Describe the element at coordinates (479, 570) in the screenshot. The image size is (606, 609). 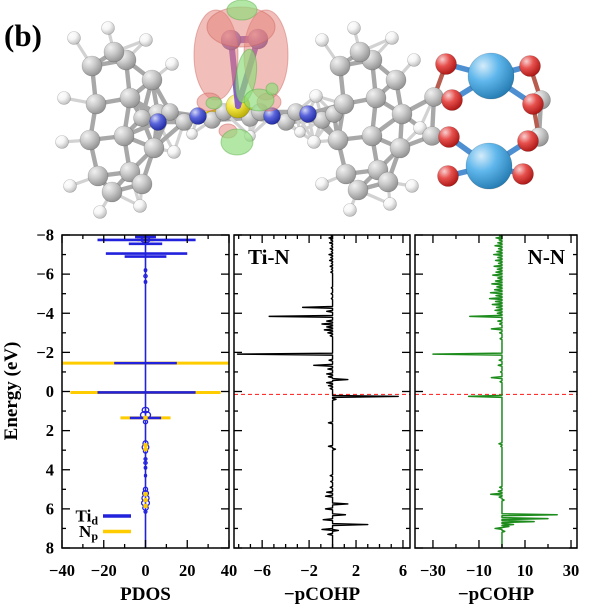
I see `x-tick-label: −10` at that location.